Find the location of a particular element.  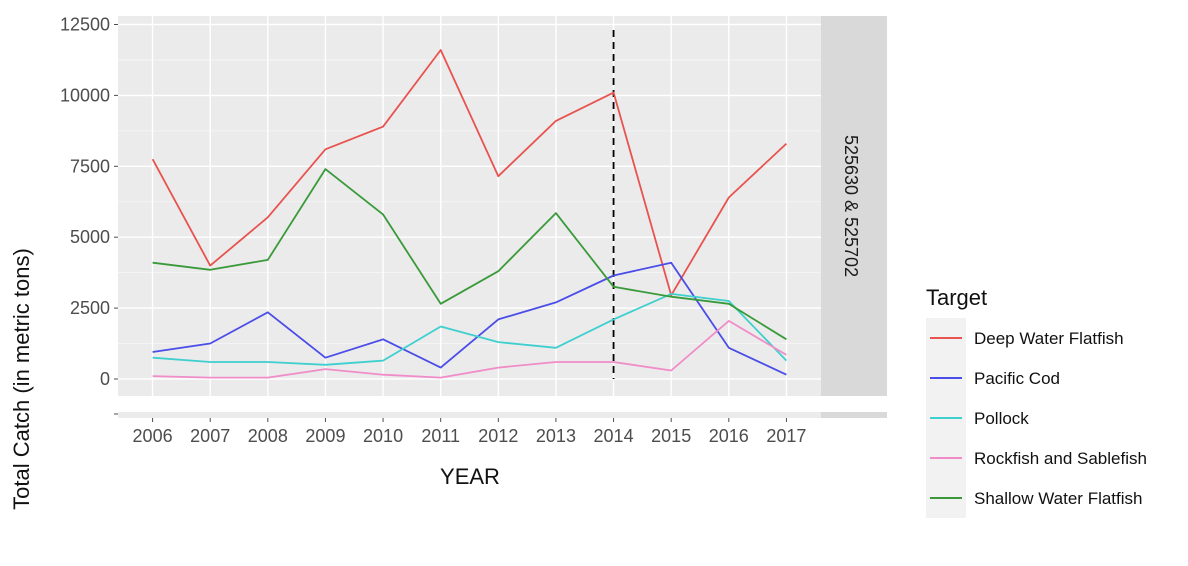

x-tick-label: 2011 is located at coordinates (440, 436).